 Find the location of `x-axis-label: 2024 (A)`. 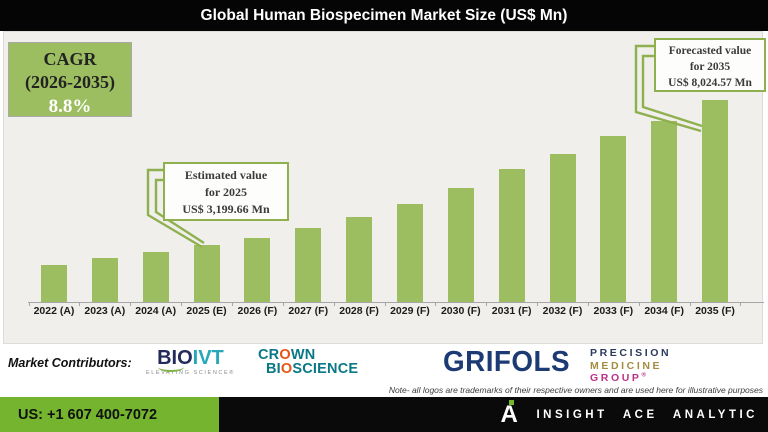

x-axis-label: 2024 (A) is located at coordinates (156, 311).